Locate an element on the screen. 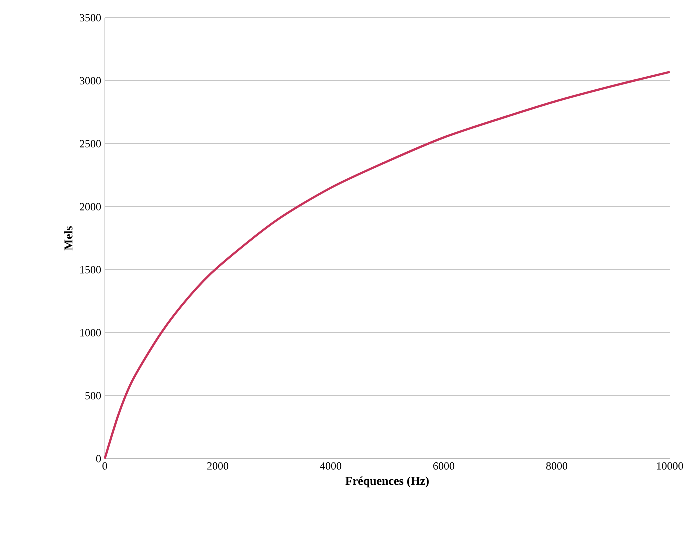 The image size is (700, 534). x-tick-label: 10000 is located at coordinates (670, 466).